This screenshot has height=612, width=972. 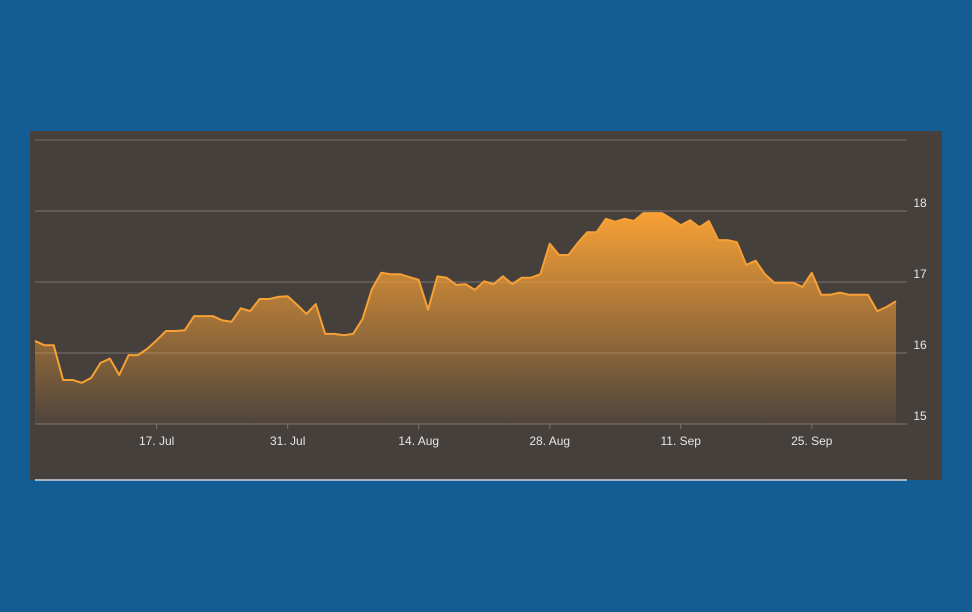 I want to click on x-tick-label: 31. Jul, so click(x=287, y=441).